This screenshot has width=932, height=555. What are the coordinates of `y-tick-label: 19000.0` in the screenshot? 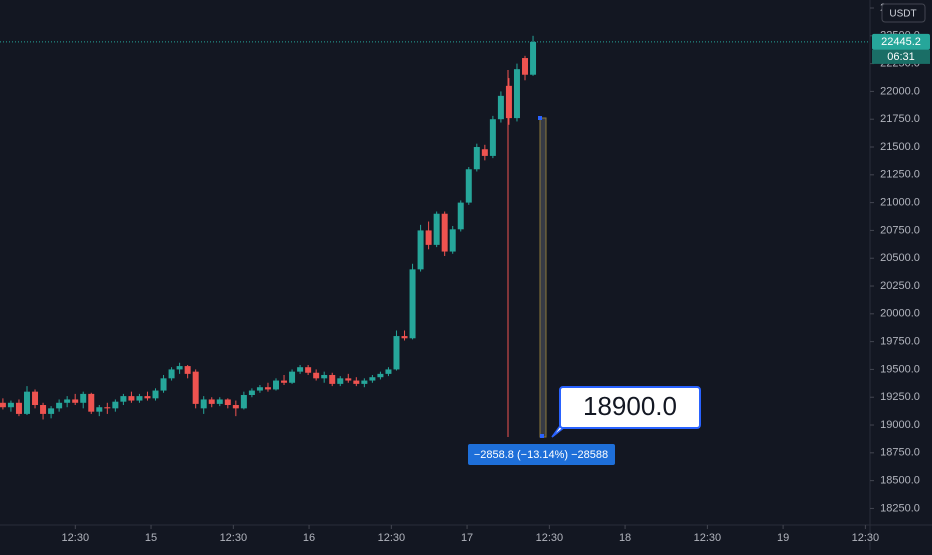 It's located at (900, 425).